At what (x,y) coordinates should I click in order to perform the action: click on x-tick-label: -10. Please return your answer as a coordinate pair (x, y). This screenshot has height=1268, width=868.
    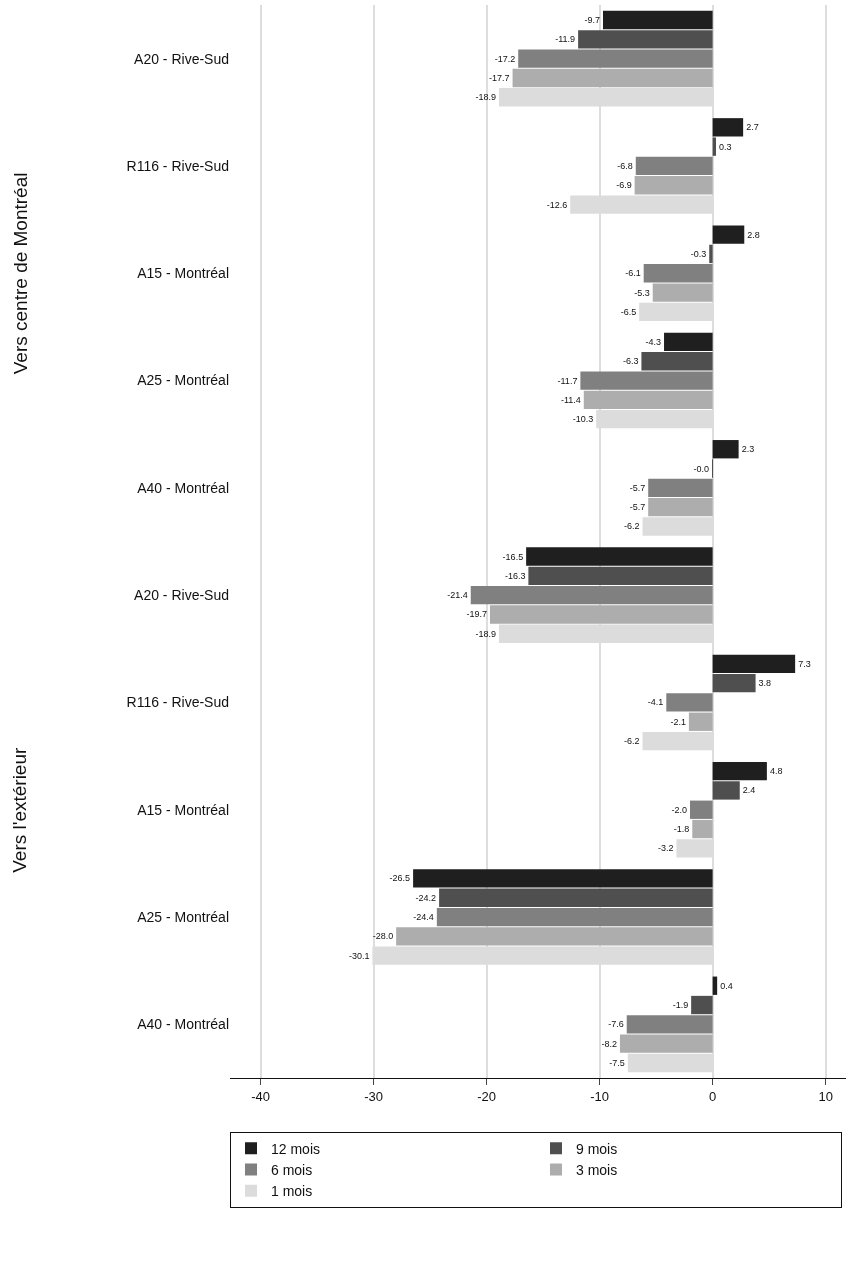
    Looking at the image, I should click on (599, 1096).